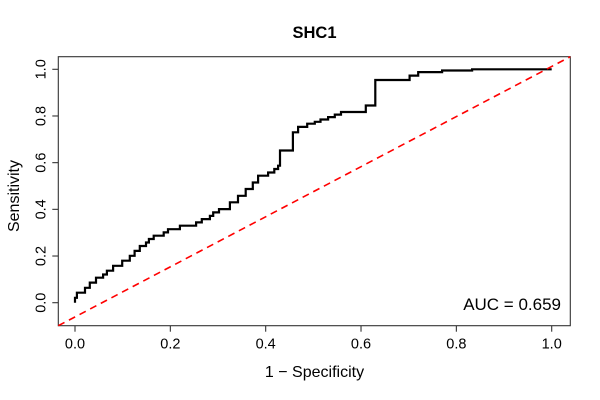  What do you see at coordinates (456, 345) in the screenshot?
I see `x-axis-tick-label: 0.8` at bounding box center [456, 345].